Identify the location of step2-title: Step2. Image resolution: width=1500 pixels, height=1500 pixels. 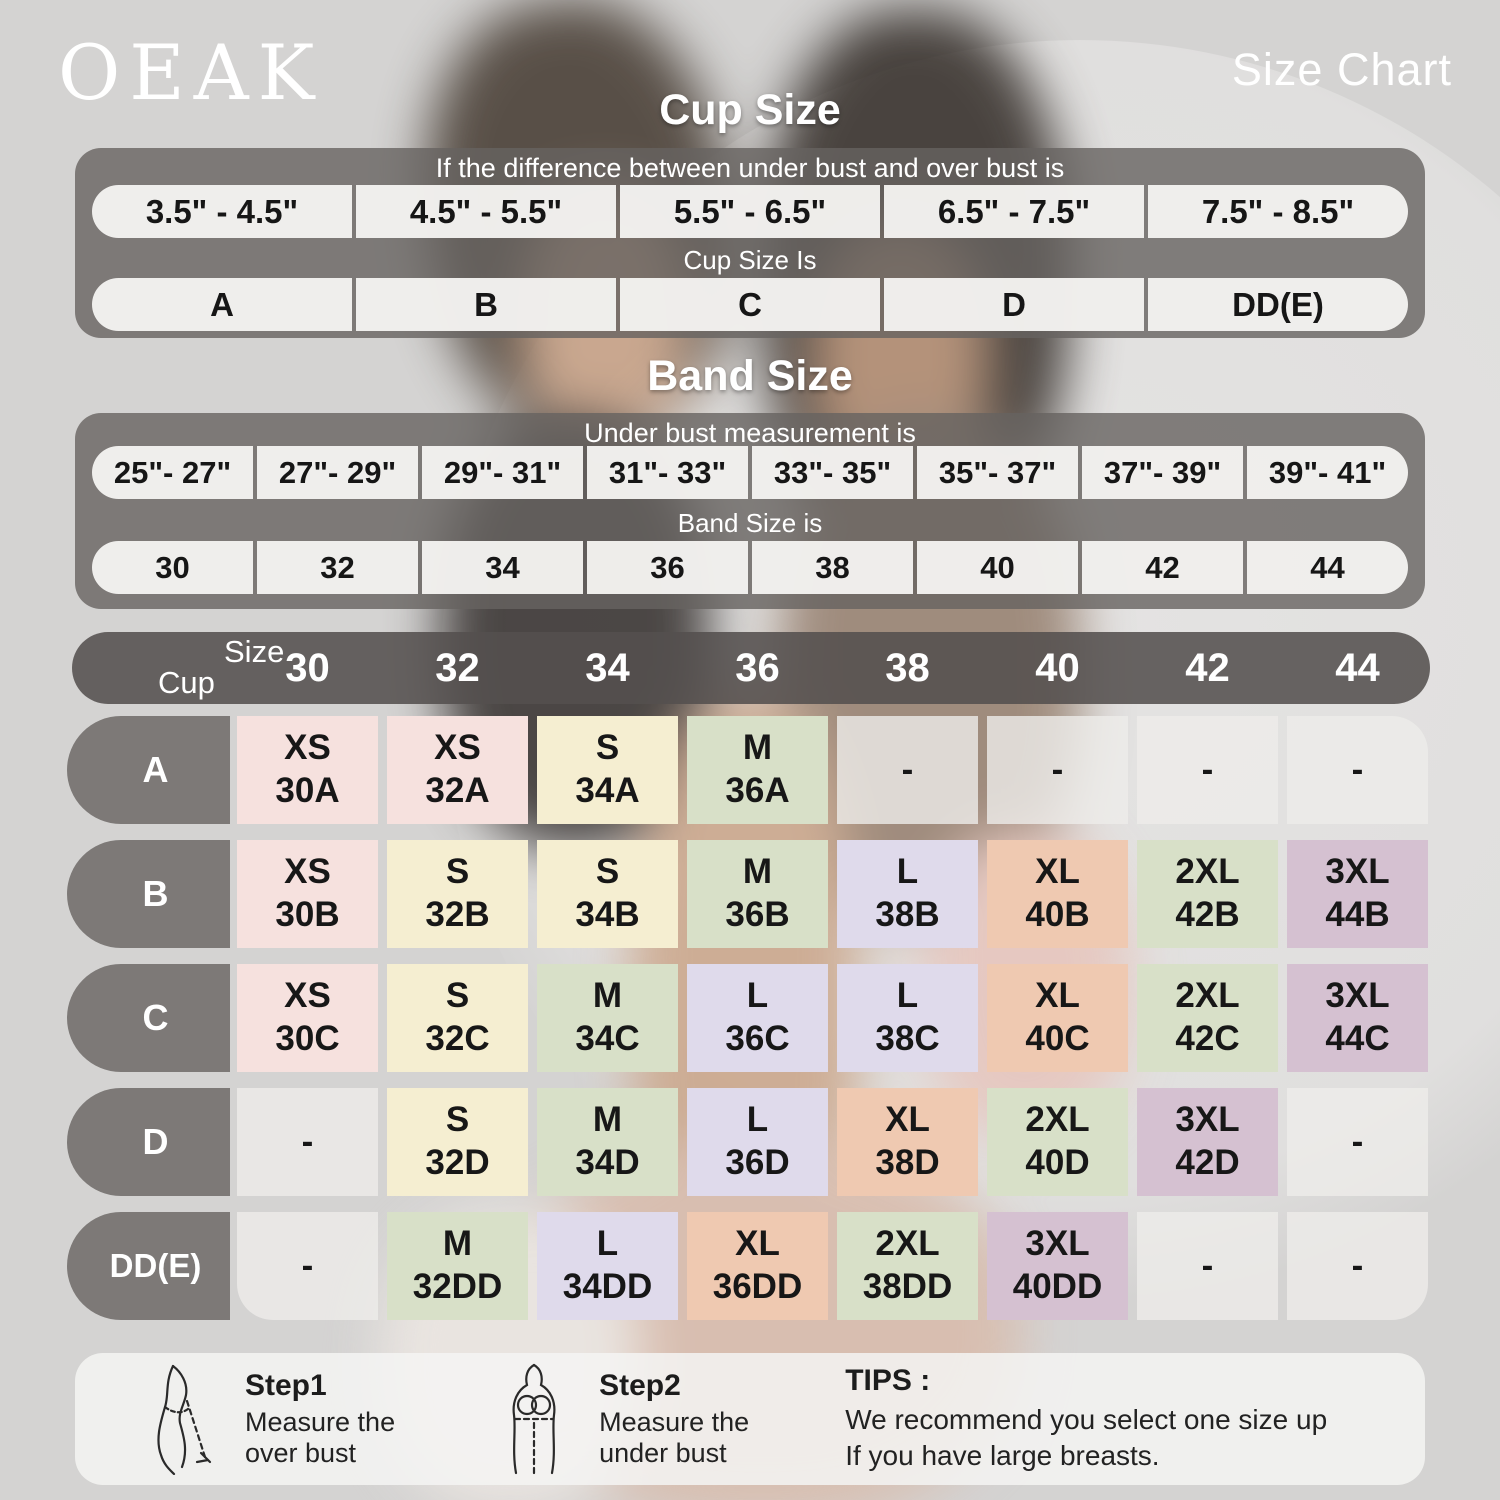
(640, 1385).